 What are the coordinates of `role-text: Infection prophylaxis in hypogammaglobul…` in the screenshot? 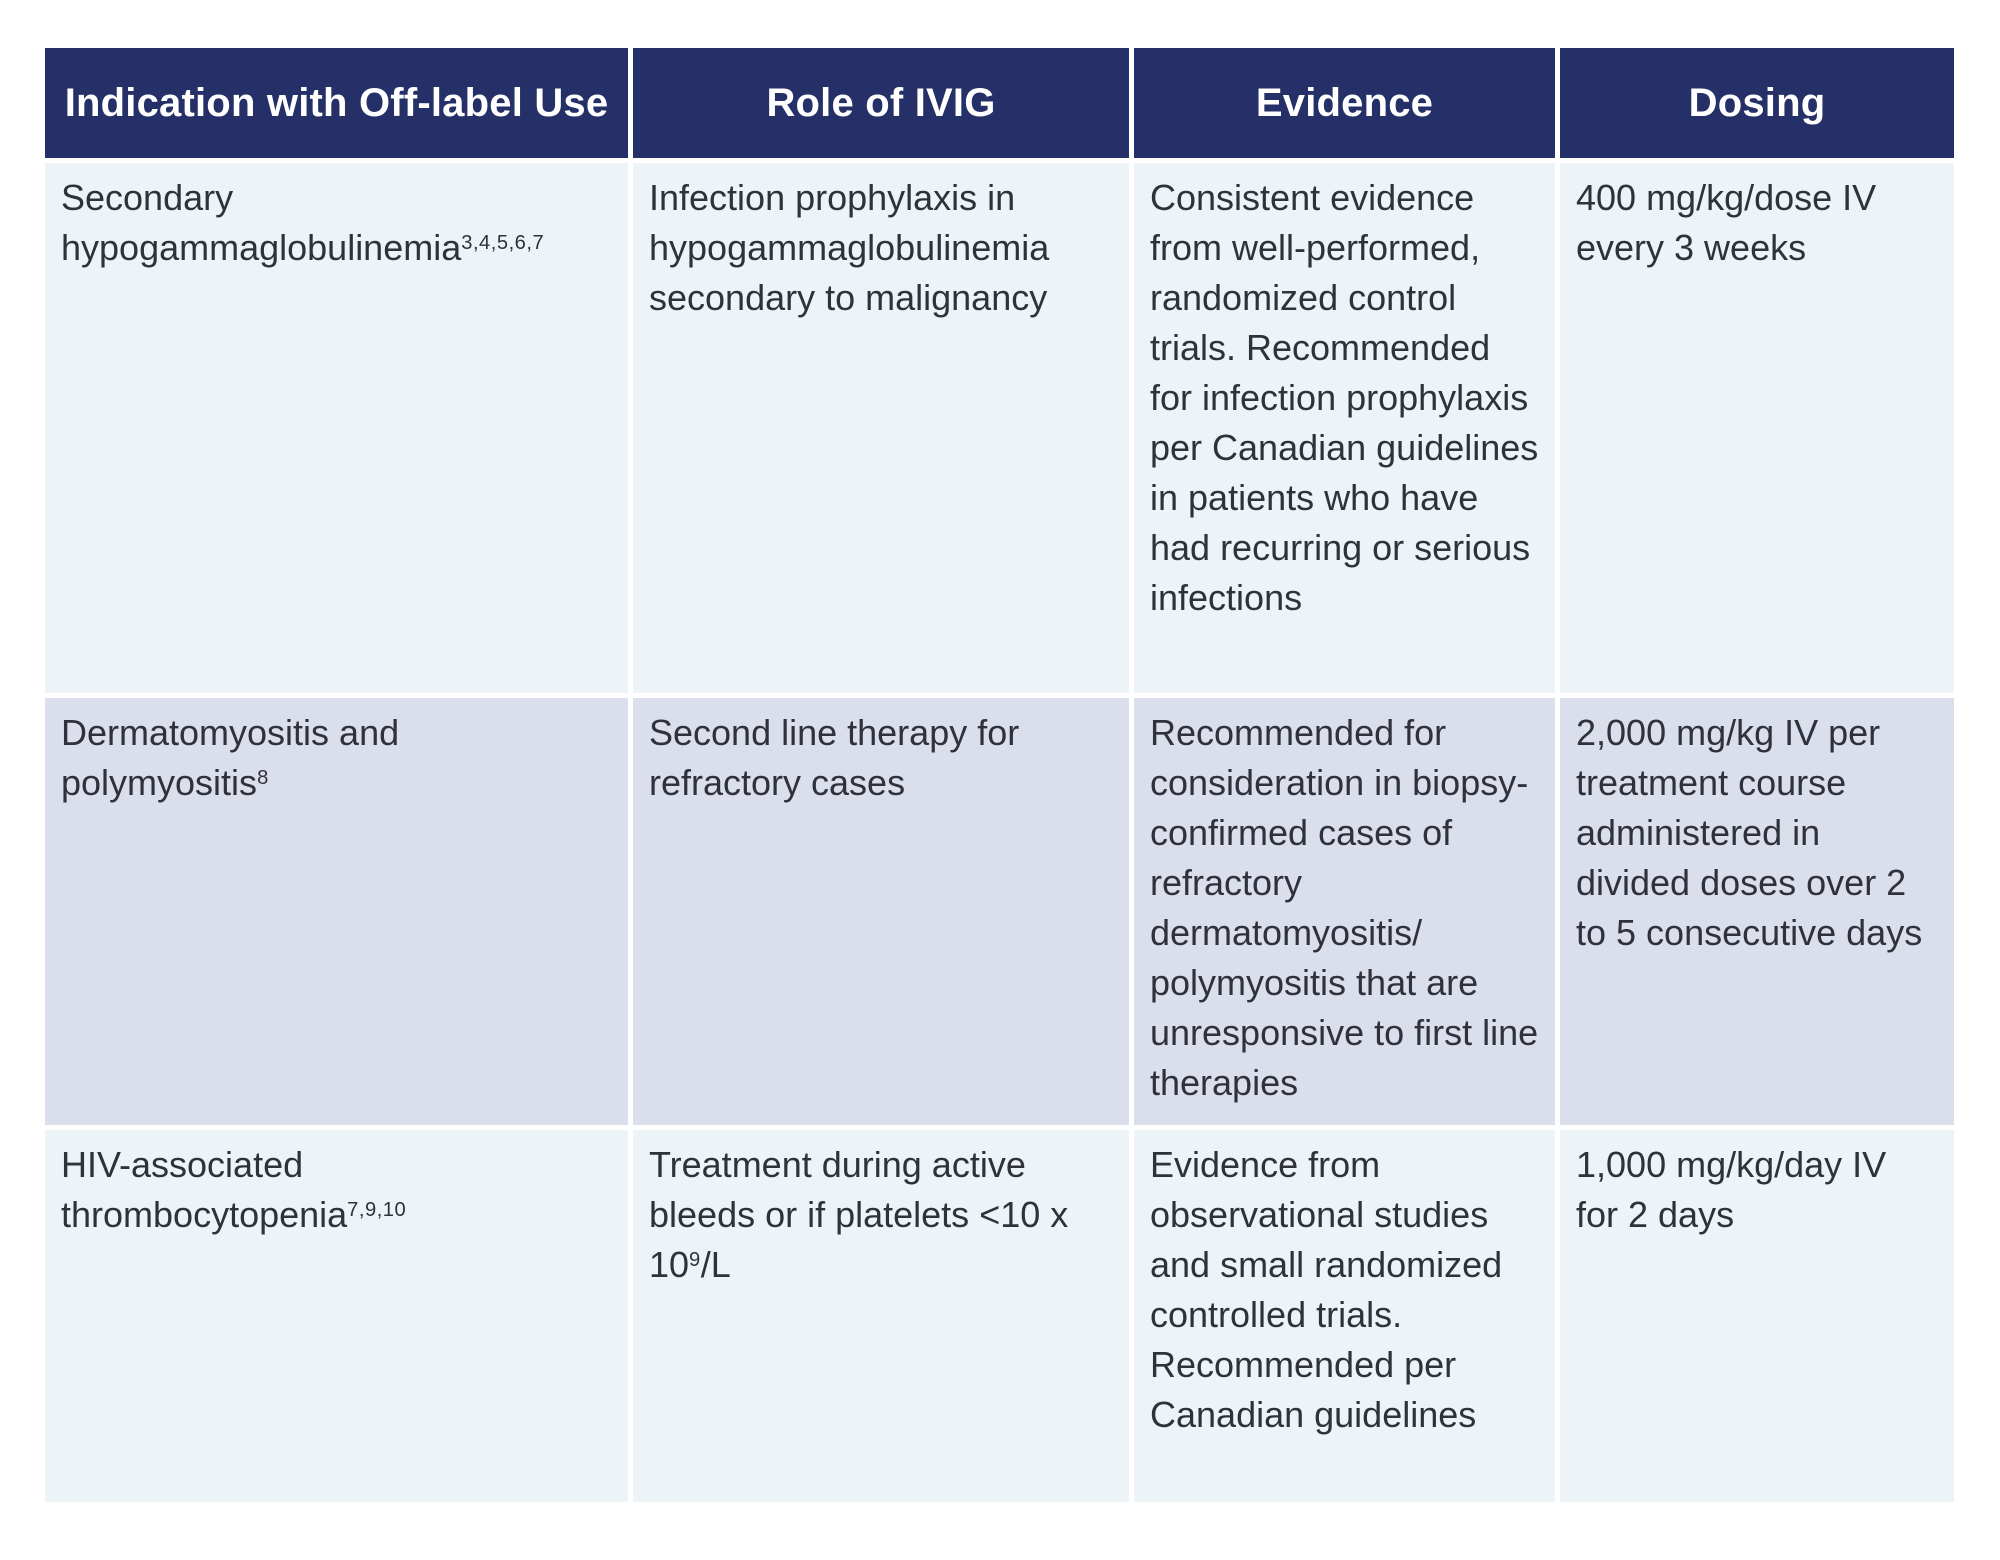 It's located at (849, 247).